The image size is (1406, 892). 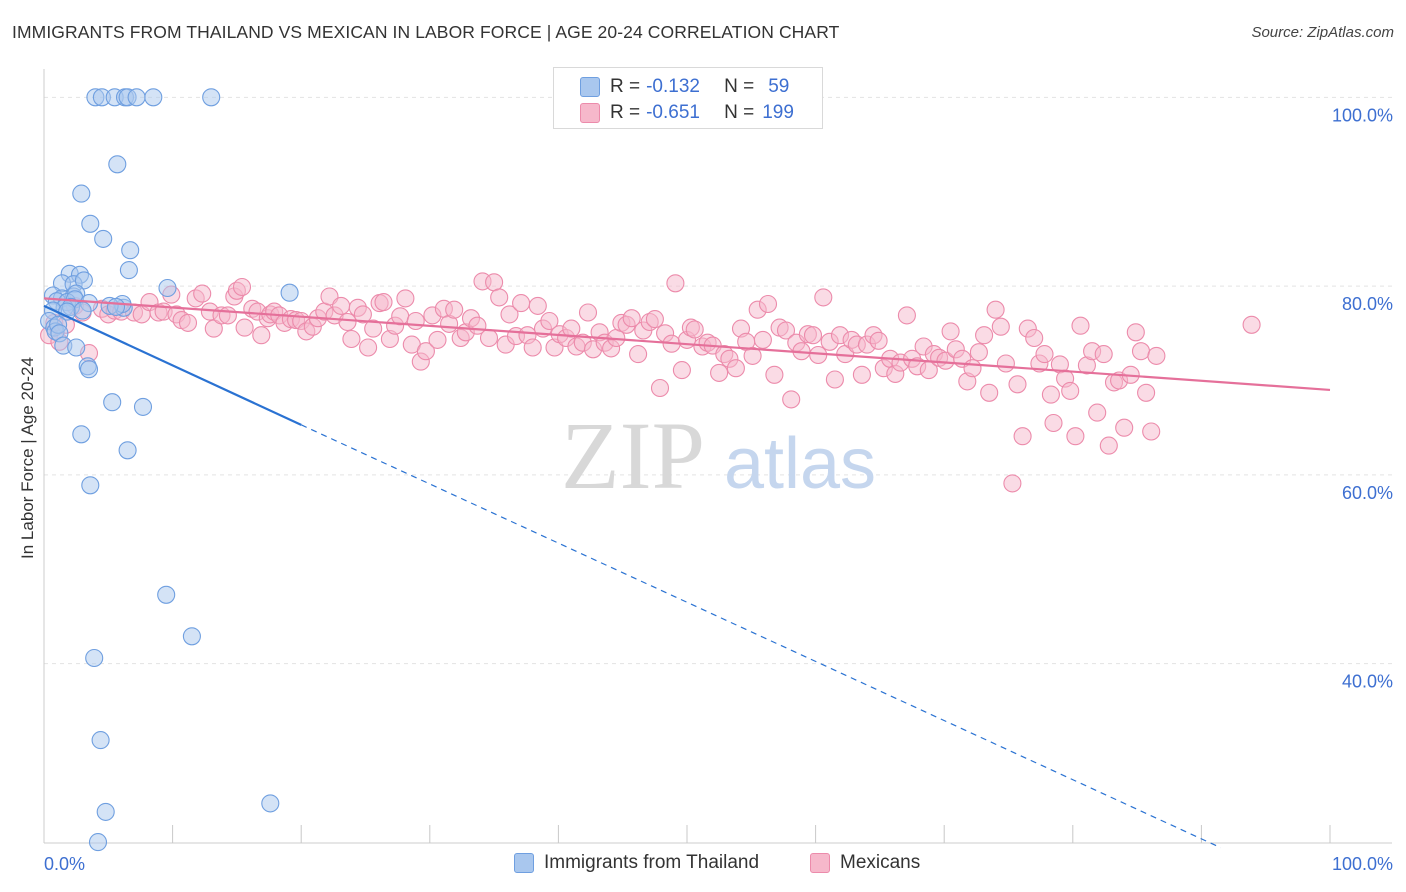 I want to click on legend-item-mexicans: Mexicans, so click(x=865, y=863).